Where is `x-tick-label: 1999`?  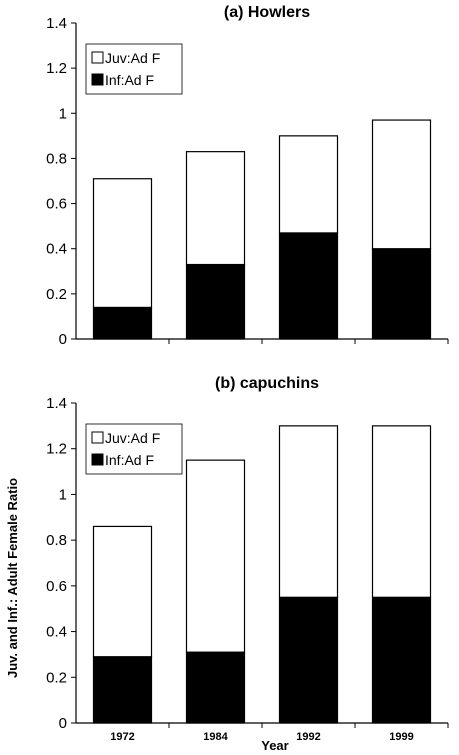 x-tick-label: 1999 is located at coordinates (401, 737).